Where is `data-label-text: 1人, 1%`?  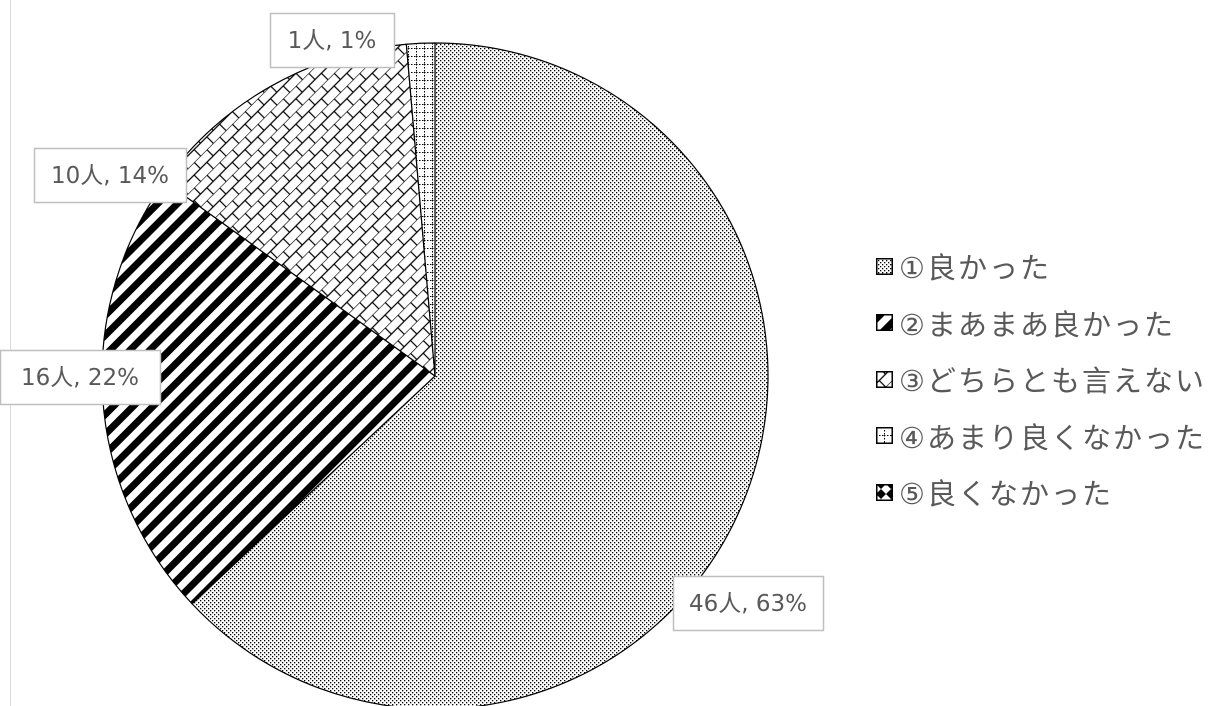
data-label-text: 1人, 1% is located at coordinates (332, 41).